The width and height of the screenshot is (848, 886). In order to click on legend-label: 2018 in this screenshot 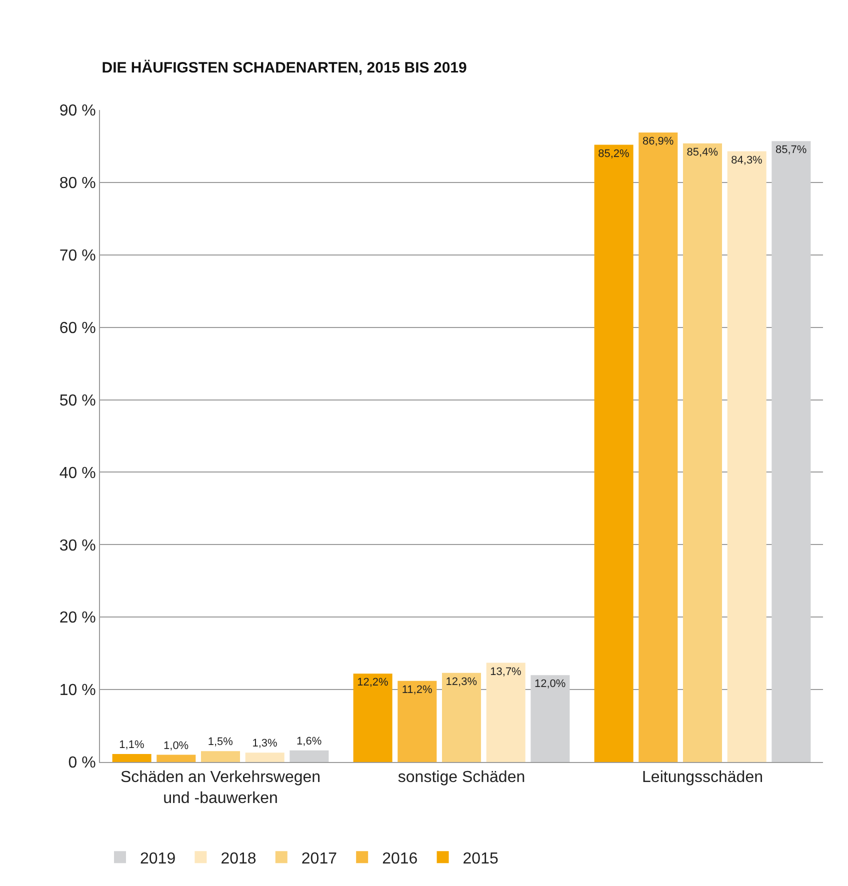, I will do `click(238, 859)`.